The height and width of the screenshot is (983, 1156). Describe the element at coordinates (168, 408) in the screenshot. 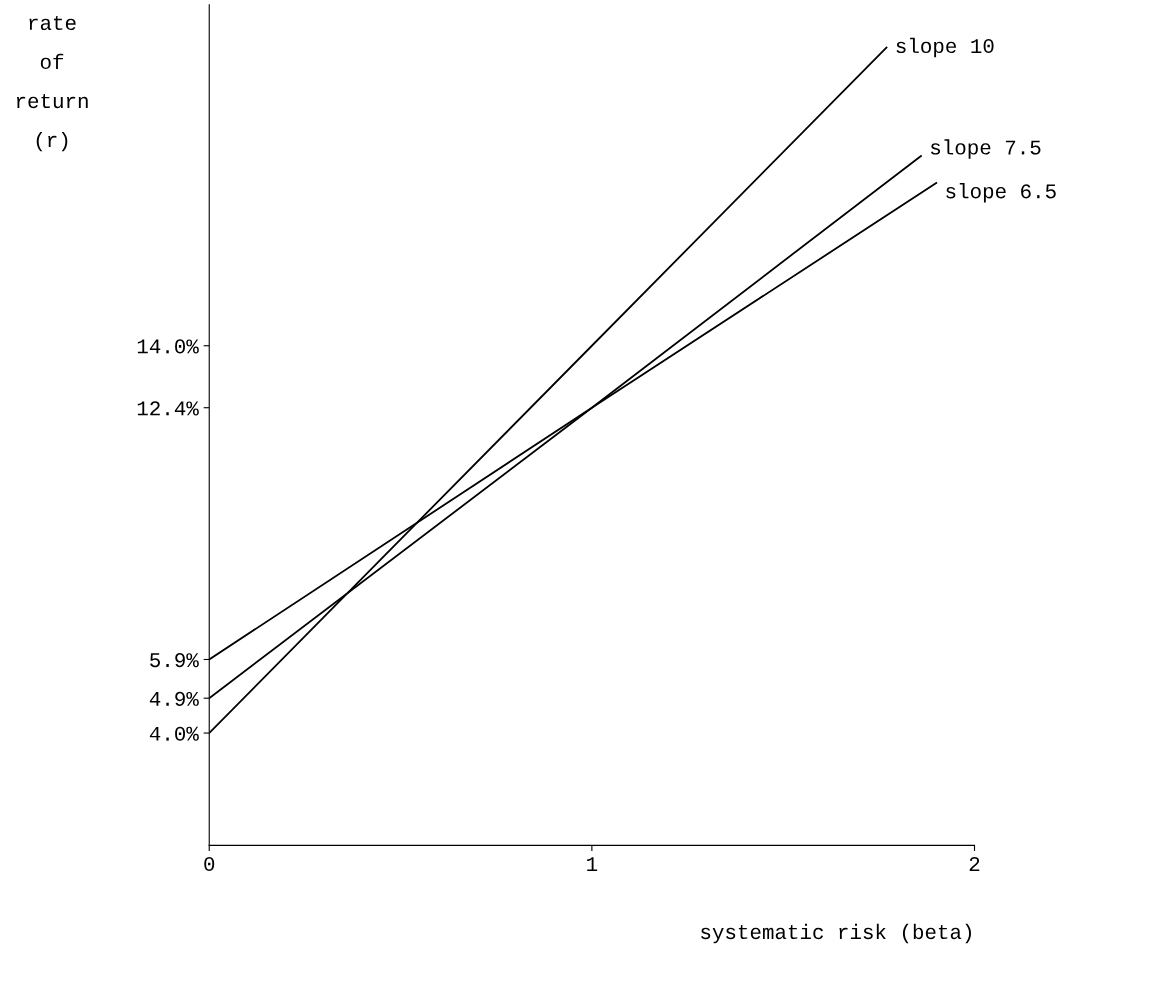

I see `y-tick-label: 12.4%` at that location.